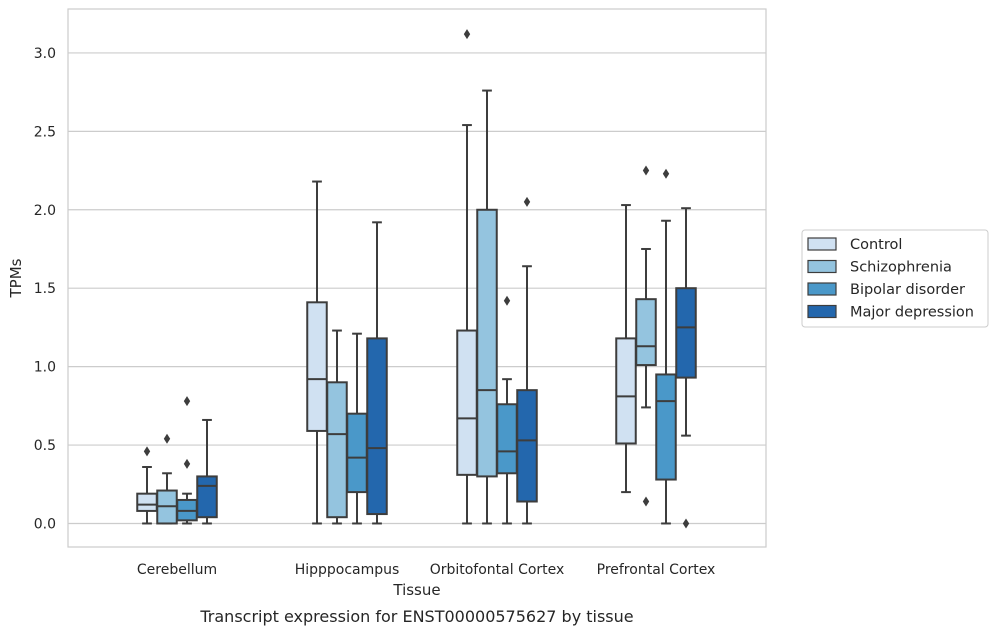 This screenshot has width=997, height=634. I want to click on y-tick-label: 0.0, so click(45, 524).